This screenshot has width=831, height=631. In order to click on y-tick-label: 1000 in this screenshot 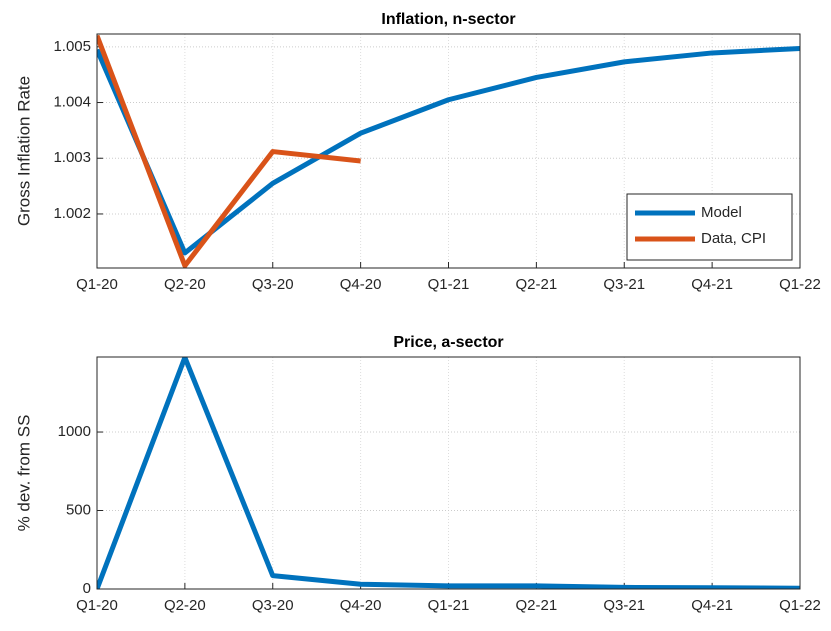, I will do `click(74, 431)`.